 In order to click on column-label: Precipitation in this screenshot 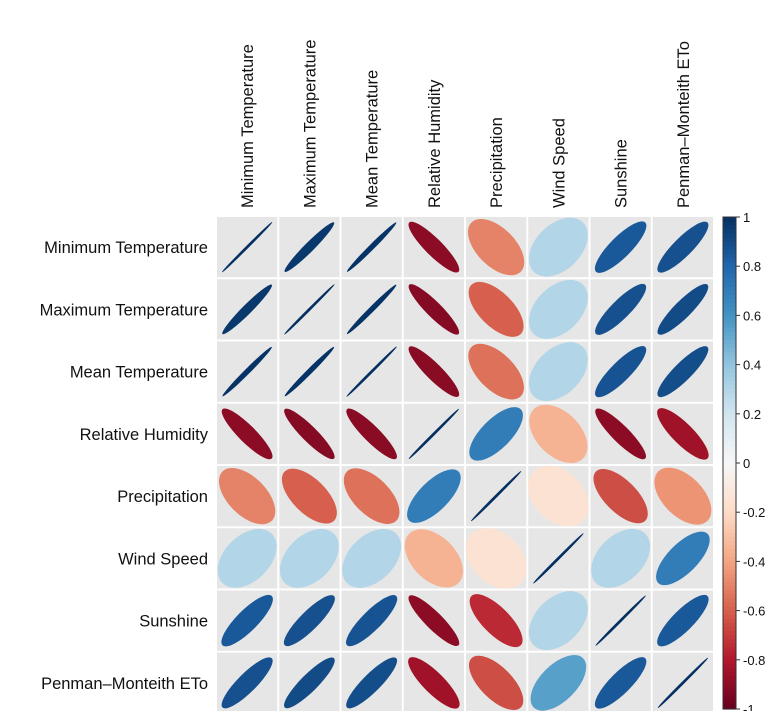, I will do `click(497, 162)`.